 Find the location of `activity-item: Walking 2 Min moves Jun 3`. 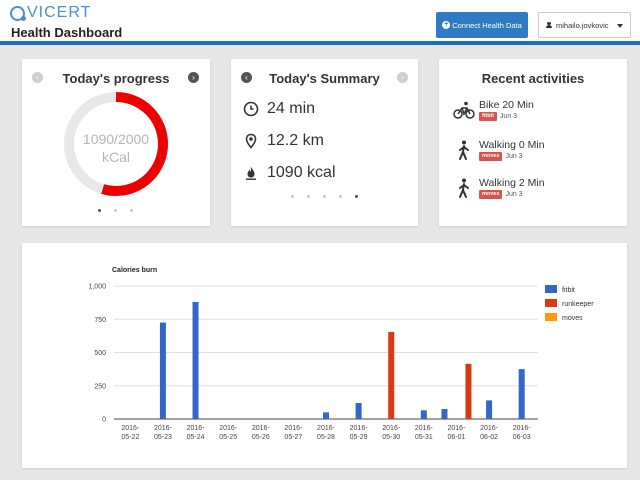

activity-item: Walking 2 Min moves Jun 3 is located at coordinates (499, 188).